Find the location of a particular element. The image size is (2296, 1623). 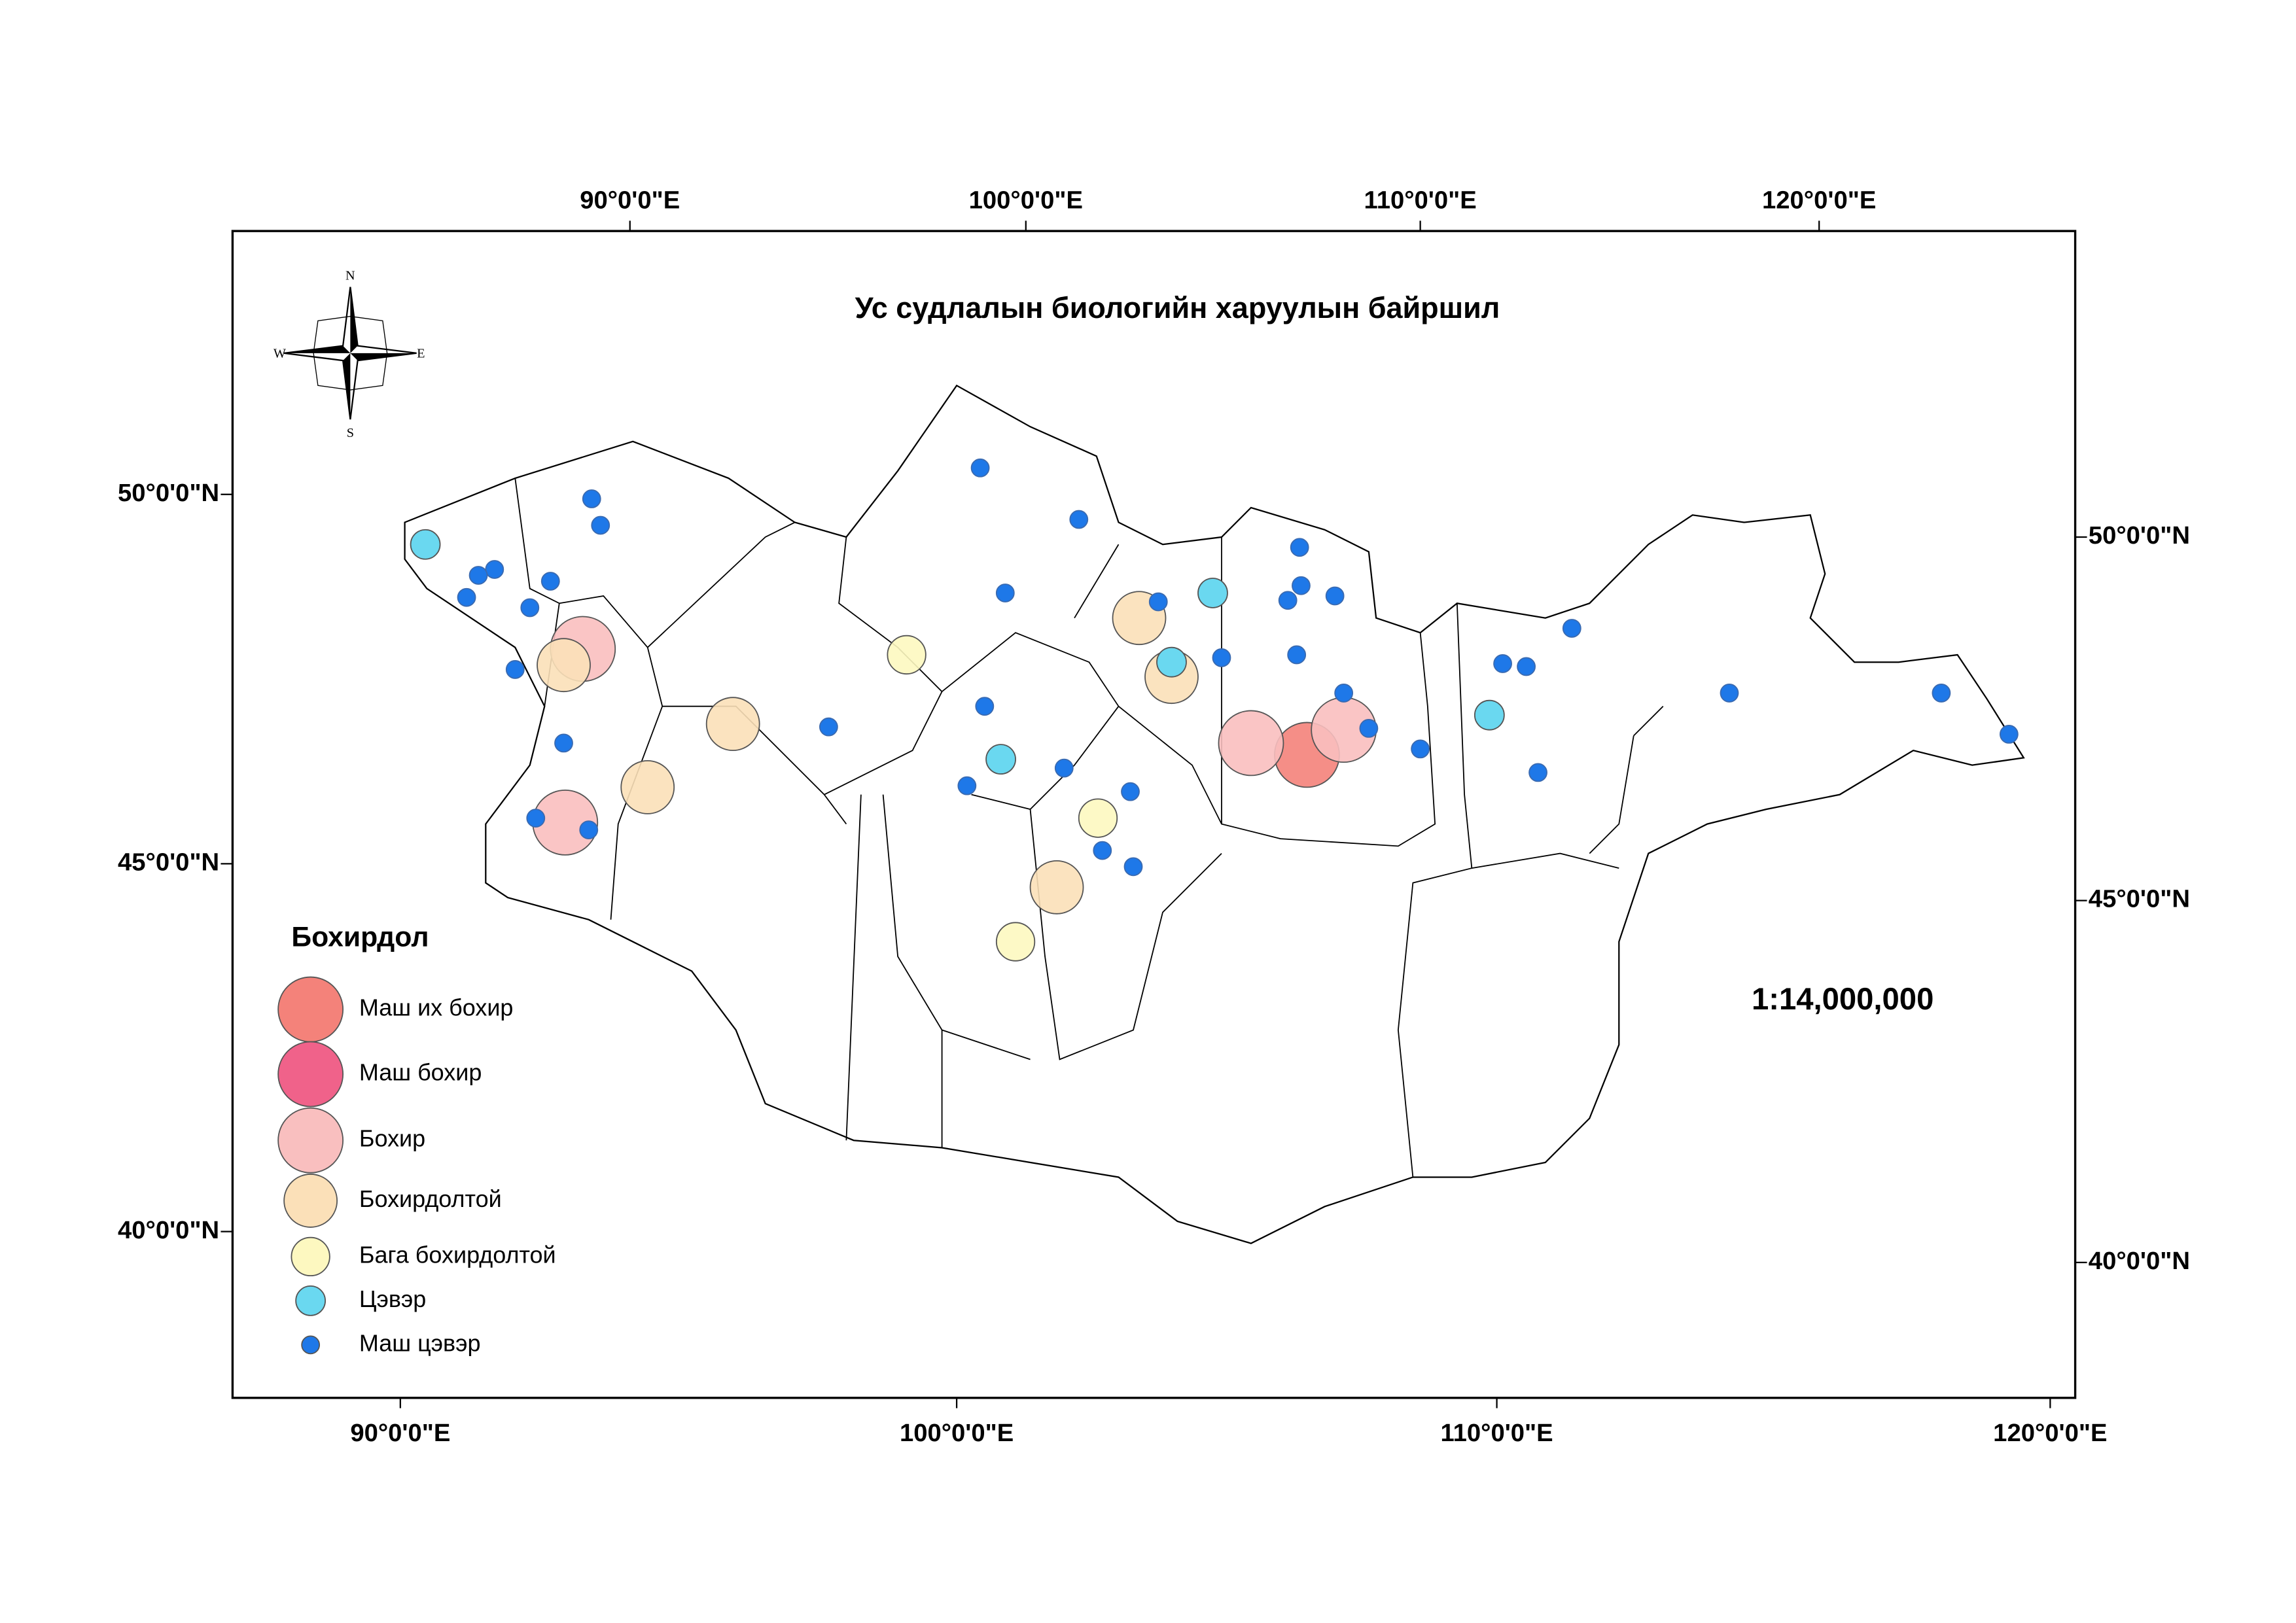

legend-label: Маш их бохир is located at coordinates (436, 1008).